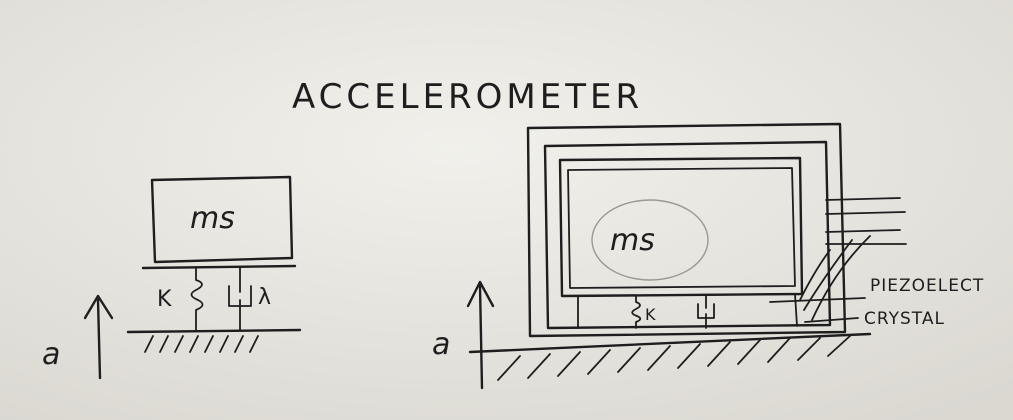  I want to click on callout-pointer, so click(817, 310).